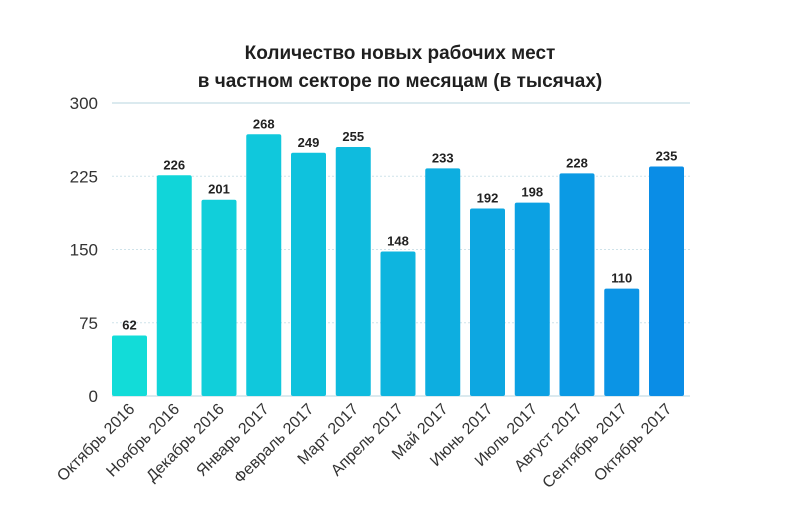 The width and height of the screenshot is (800, 518). I want to click on data-label: 62, so click(129, 324).